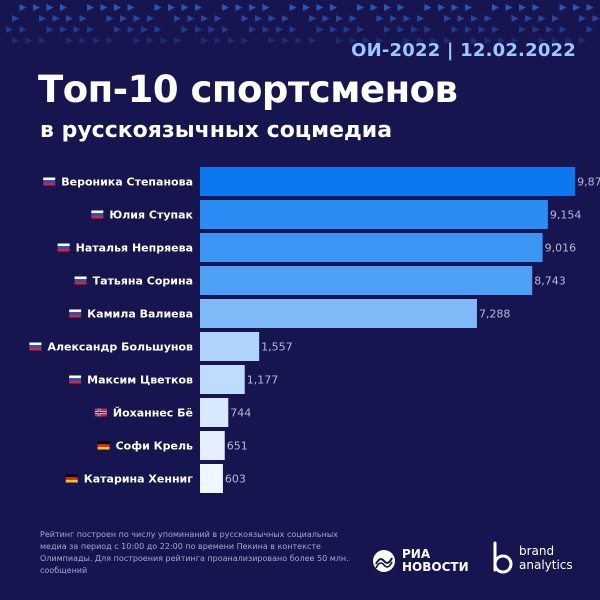 The width and height of the screenshot is (600, 600). What do you see at coordinates (143, 281) in the screenshot?
I see `bar-category-label: Татьяна Сорина` at bounding box center [143, 281].